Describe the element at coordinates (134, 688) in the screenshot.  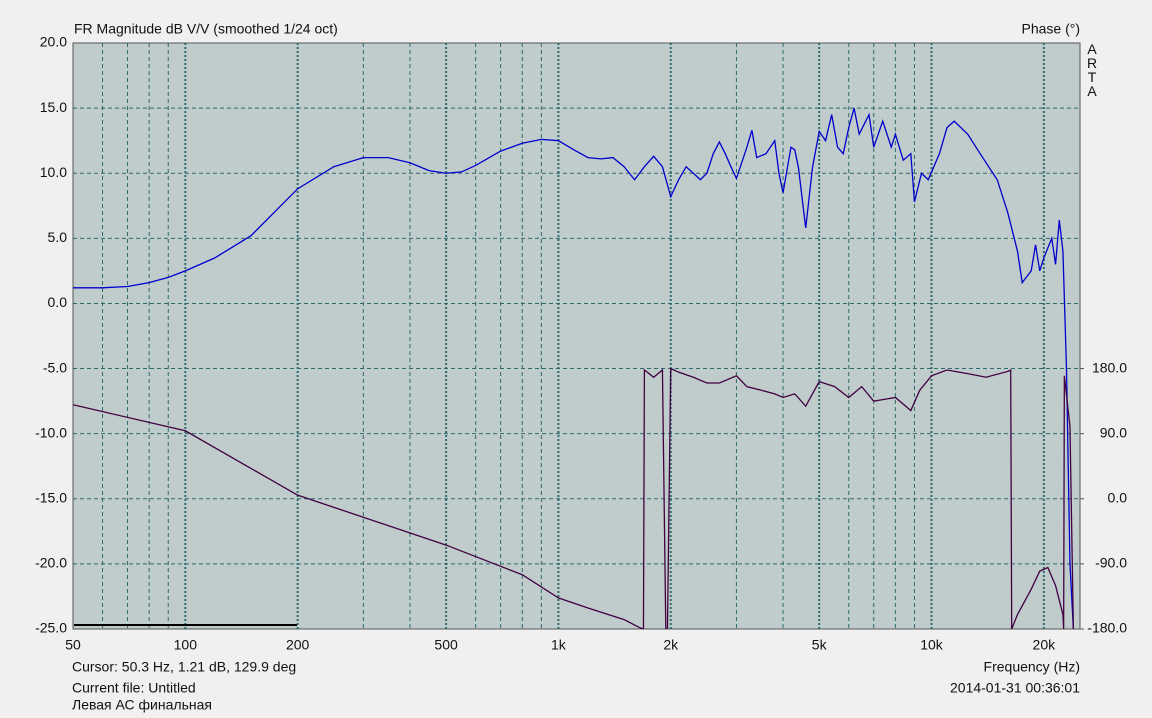
I see `current-file: Current file: Untitled` at that location.